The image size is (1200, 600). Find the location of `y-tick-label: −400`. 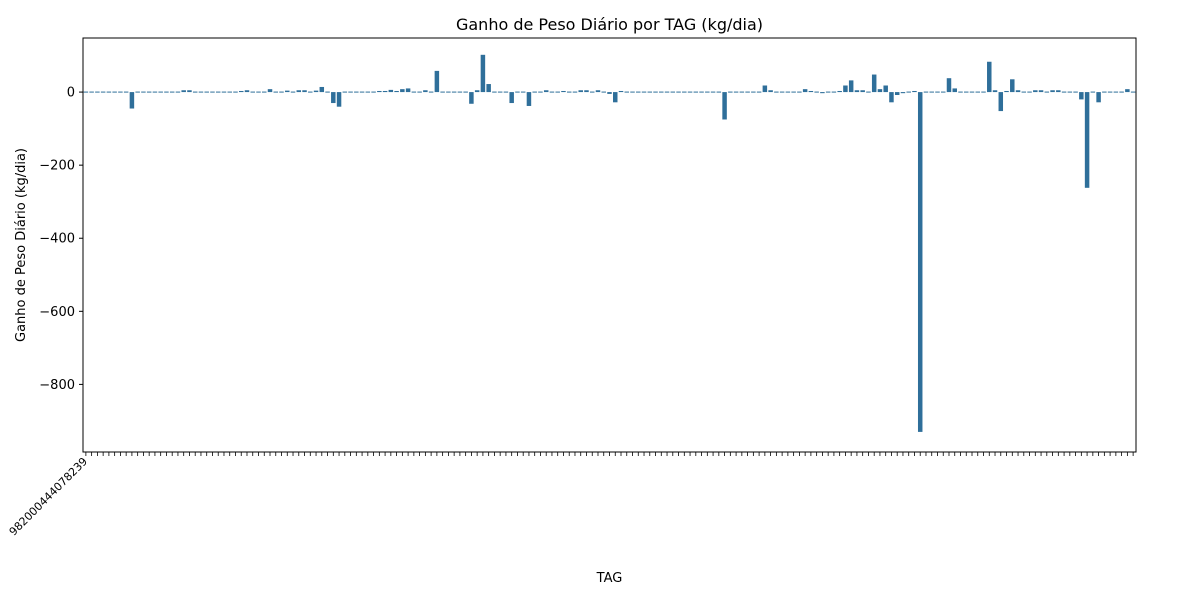

y-tick-label: −400 is located at coordinates (57, 239).